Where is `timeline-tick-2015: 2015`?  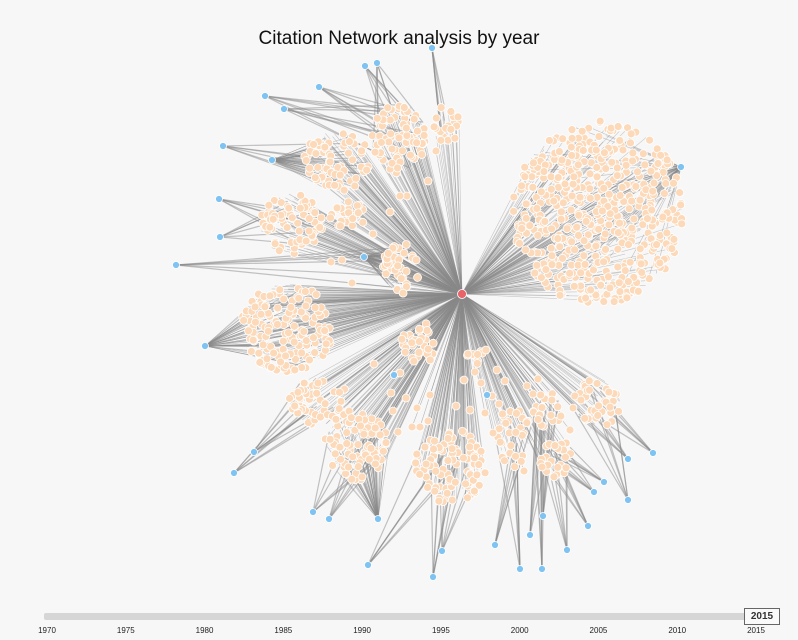
timeline-tick-2015: 2015 is located at coordinates (756, 630).